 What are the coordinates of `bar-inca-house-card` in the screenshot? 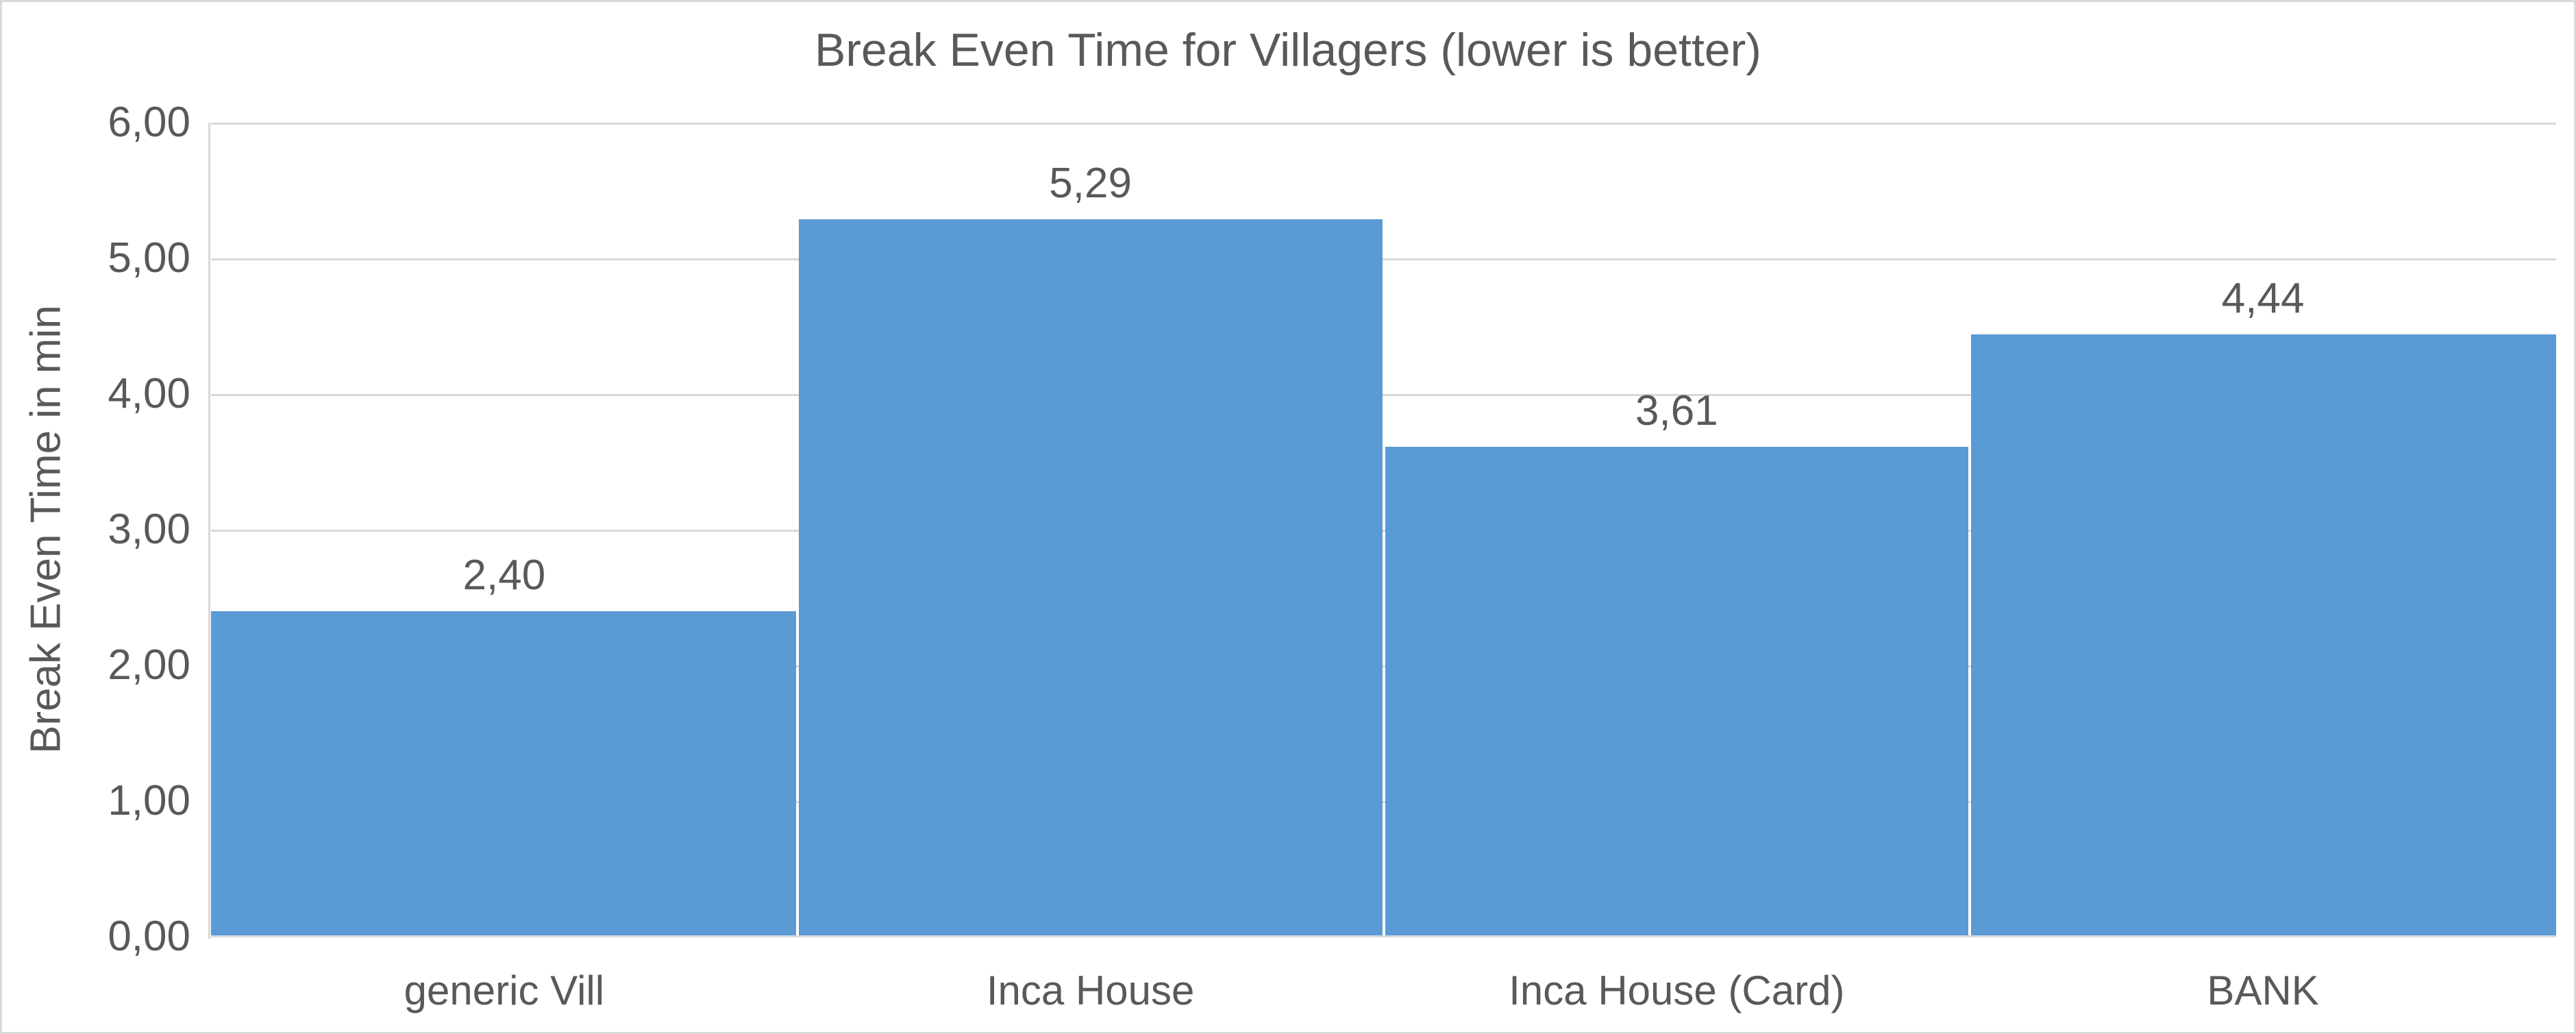 It's located at (1677, 691).